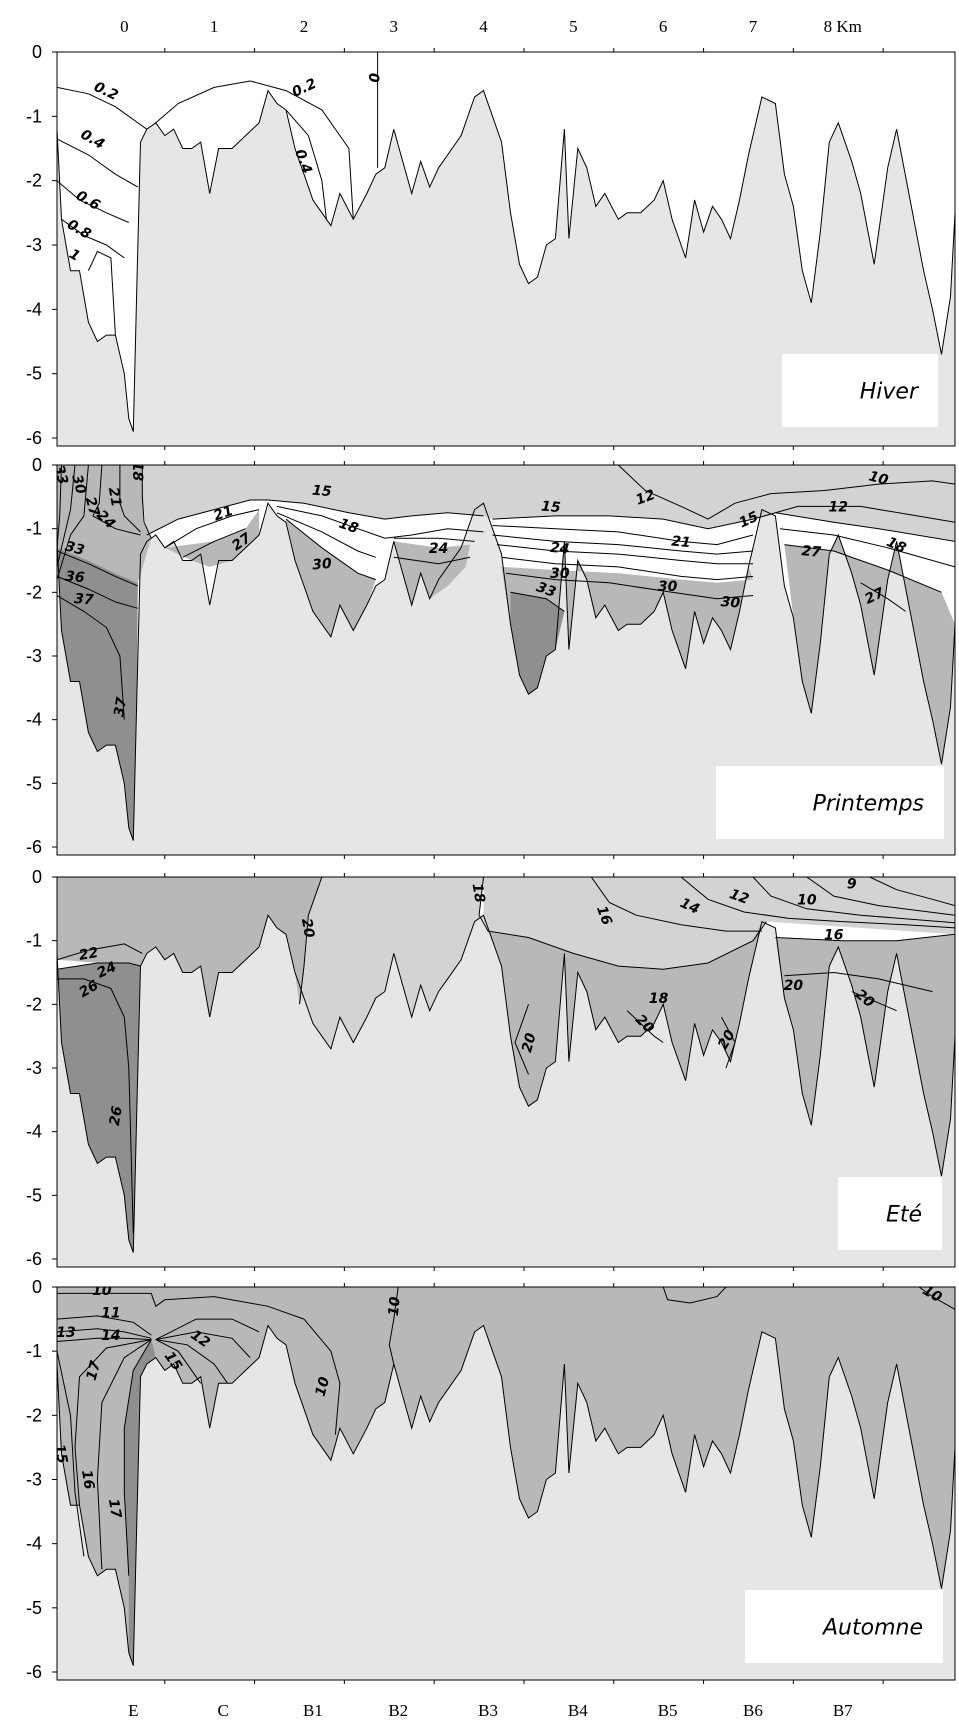 This screenshot has height=1721, width=959. What do you see at coordinates (843, 1710) in the screenshot?
I see `station-label: B7` at bounding box center [843, 1710].